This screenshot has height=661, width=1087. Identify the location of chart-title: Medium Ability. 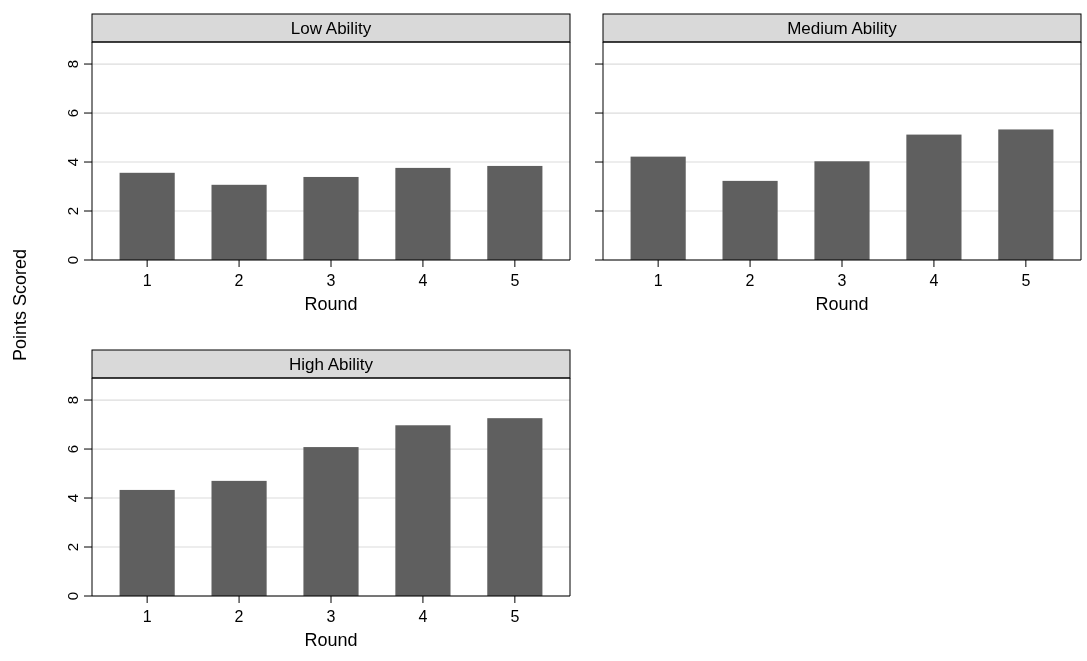
(842, 28).